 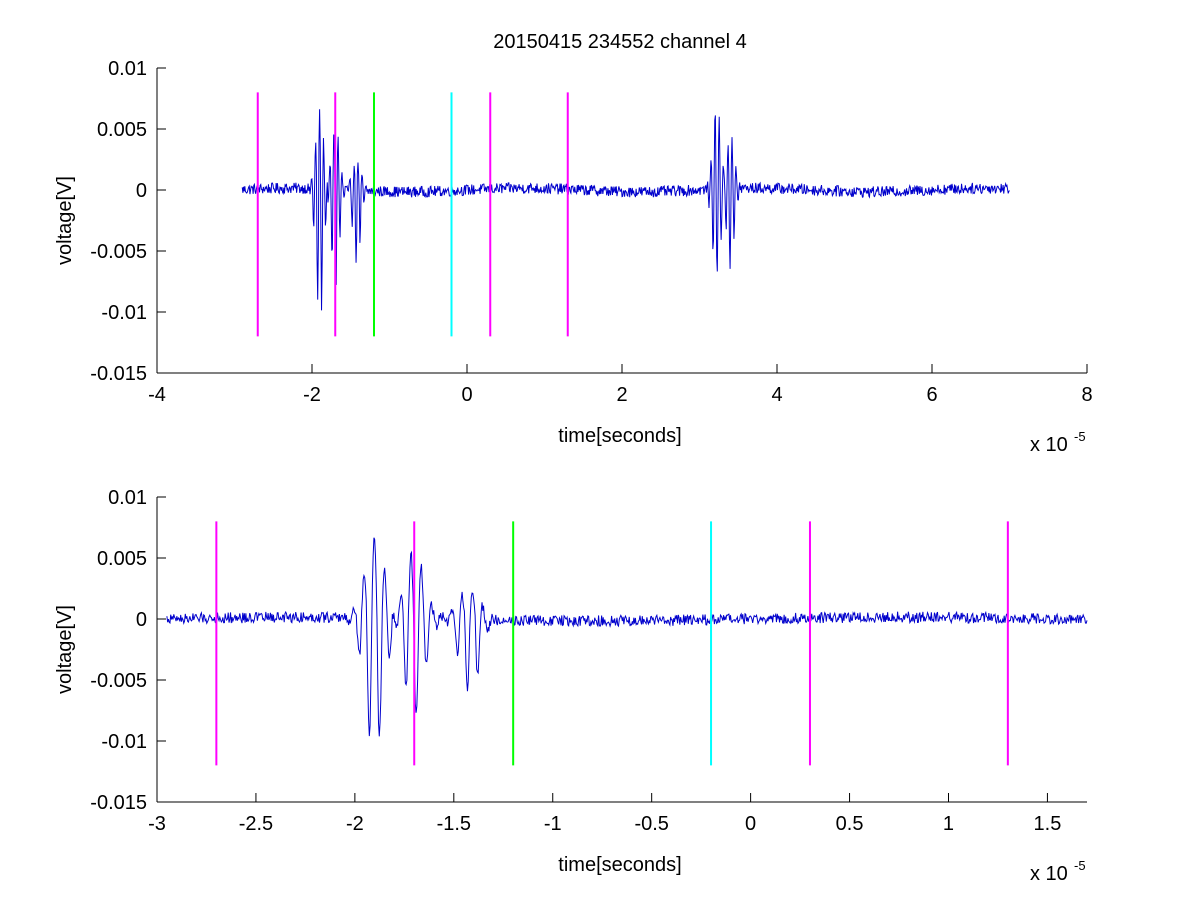 I want to click on x-tick-label: -1, so click(x=553, y=824).